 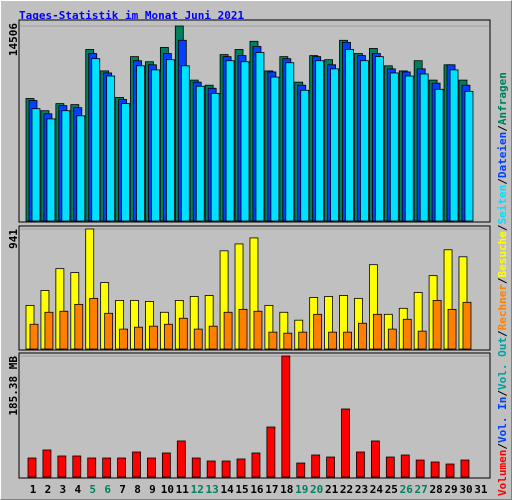 What do you see at coordinates (122, 489) in the screenshot?
I see `x-tick-label: 7` at bounding box center [122, 489].